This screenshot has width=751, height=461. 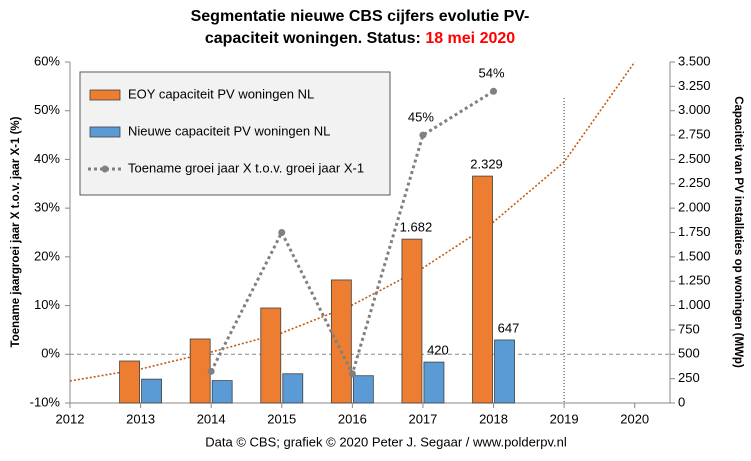 What do you see at coordinates (694, 182) in the screenshot?
I see `y2-tick-label: 2.250` at bounding box center [694, 182].